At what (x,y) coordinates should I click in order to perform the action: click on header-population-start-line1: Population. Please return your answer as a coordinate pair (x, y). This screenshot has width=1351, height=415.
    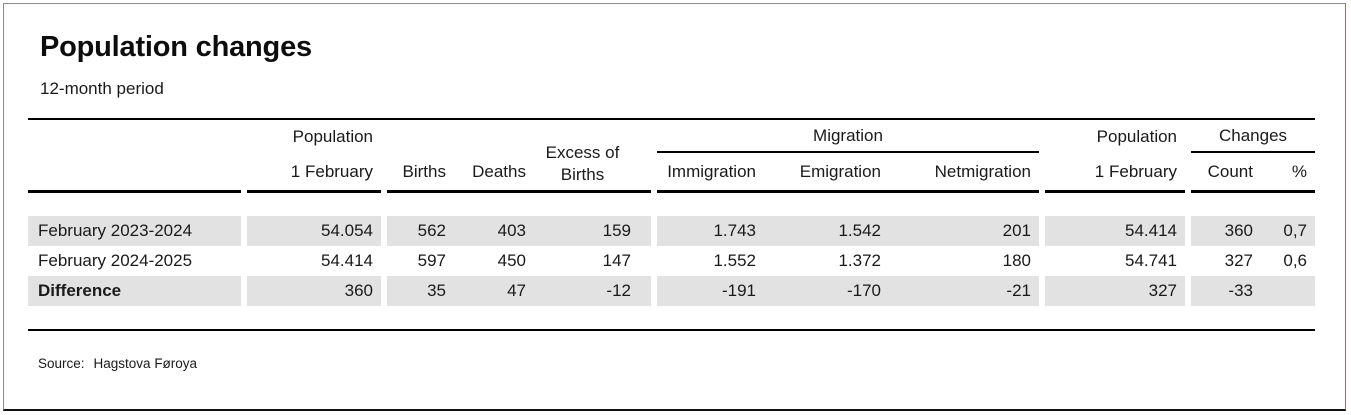
    Looking at the image, I should click on (332, 136).